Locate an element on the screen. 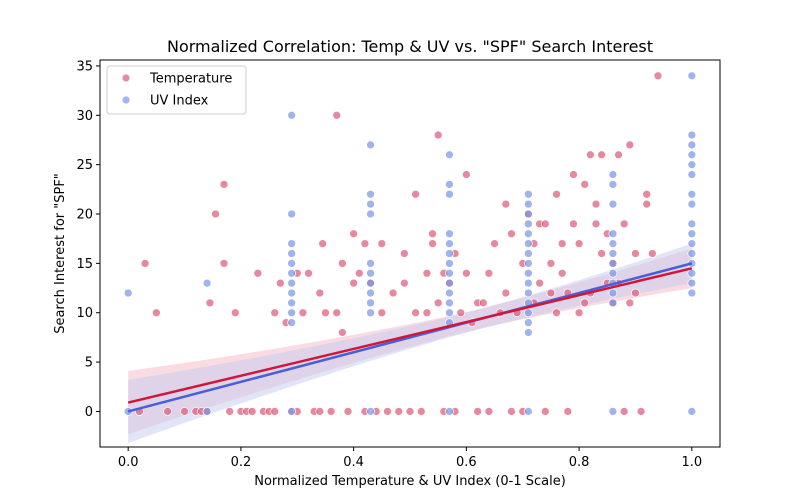  legend: Temperature UV Index is located at coordinates (176, 90).